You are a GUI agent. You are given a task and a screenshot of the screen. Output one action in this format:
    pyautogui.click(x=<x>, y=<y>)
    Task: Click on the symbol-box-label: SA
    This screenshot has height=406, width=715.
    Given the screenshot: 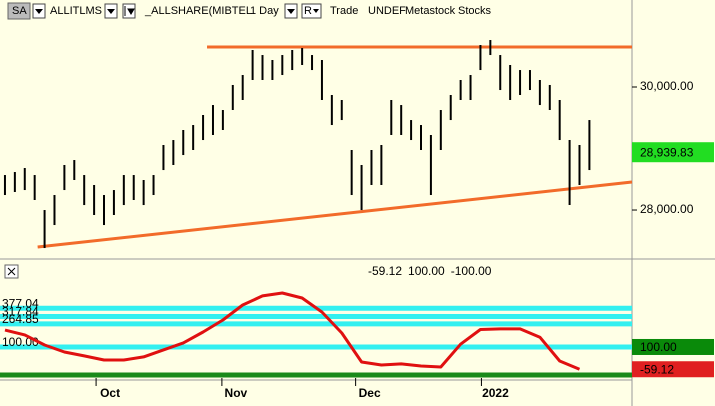 What is the action you would take?
    pyautogui.click(x=19, y=11)
    